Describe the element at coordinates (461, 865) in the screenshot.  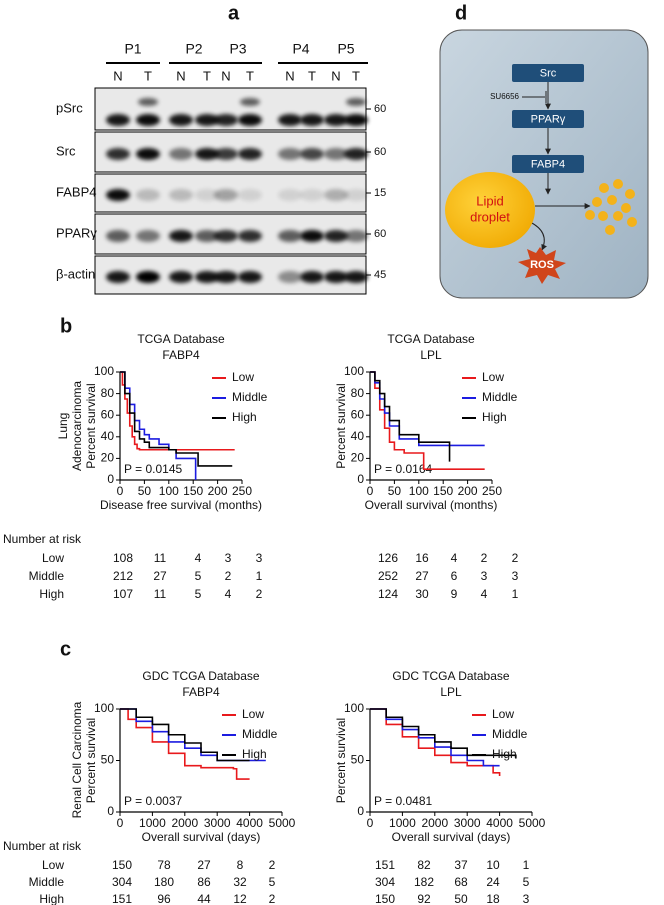
I see `risk-value: 37` at that location.